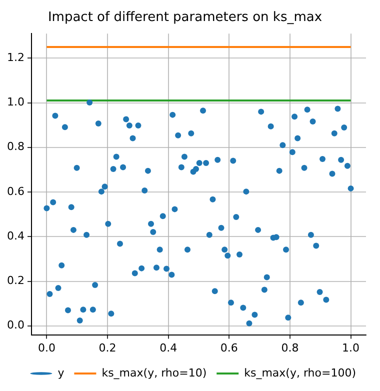 The image size is (380, 391). Describe the element at coordinates (169, 347) in the screenshot. I see `x-tick-label: 0.4` at that location.